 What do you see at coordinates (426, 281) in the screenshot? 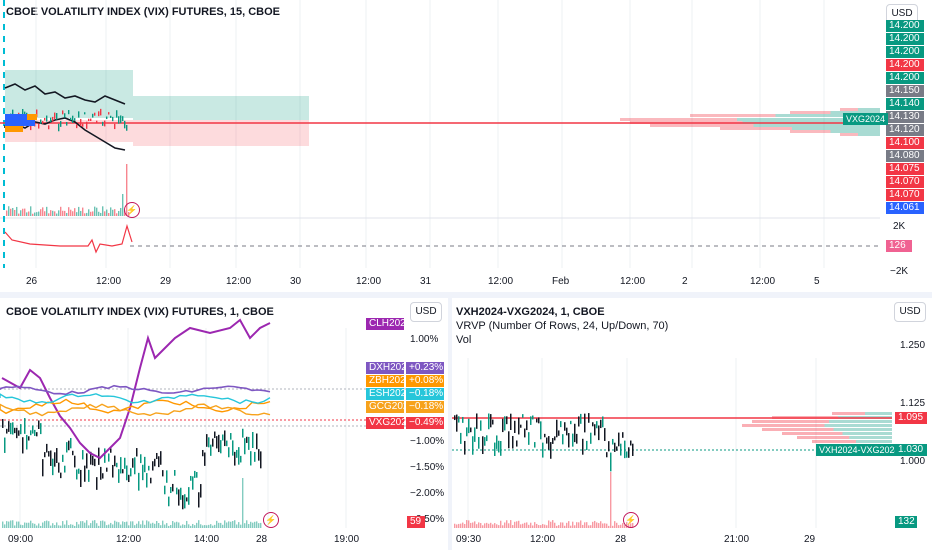
I see `time-tick-label: 31` at bounding box center [426, 281].